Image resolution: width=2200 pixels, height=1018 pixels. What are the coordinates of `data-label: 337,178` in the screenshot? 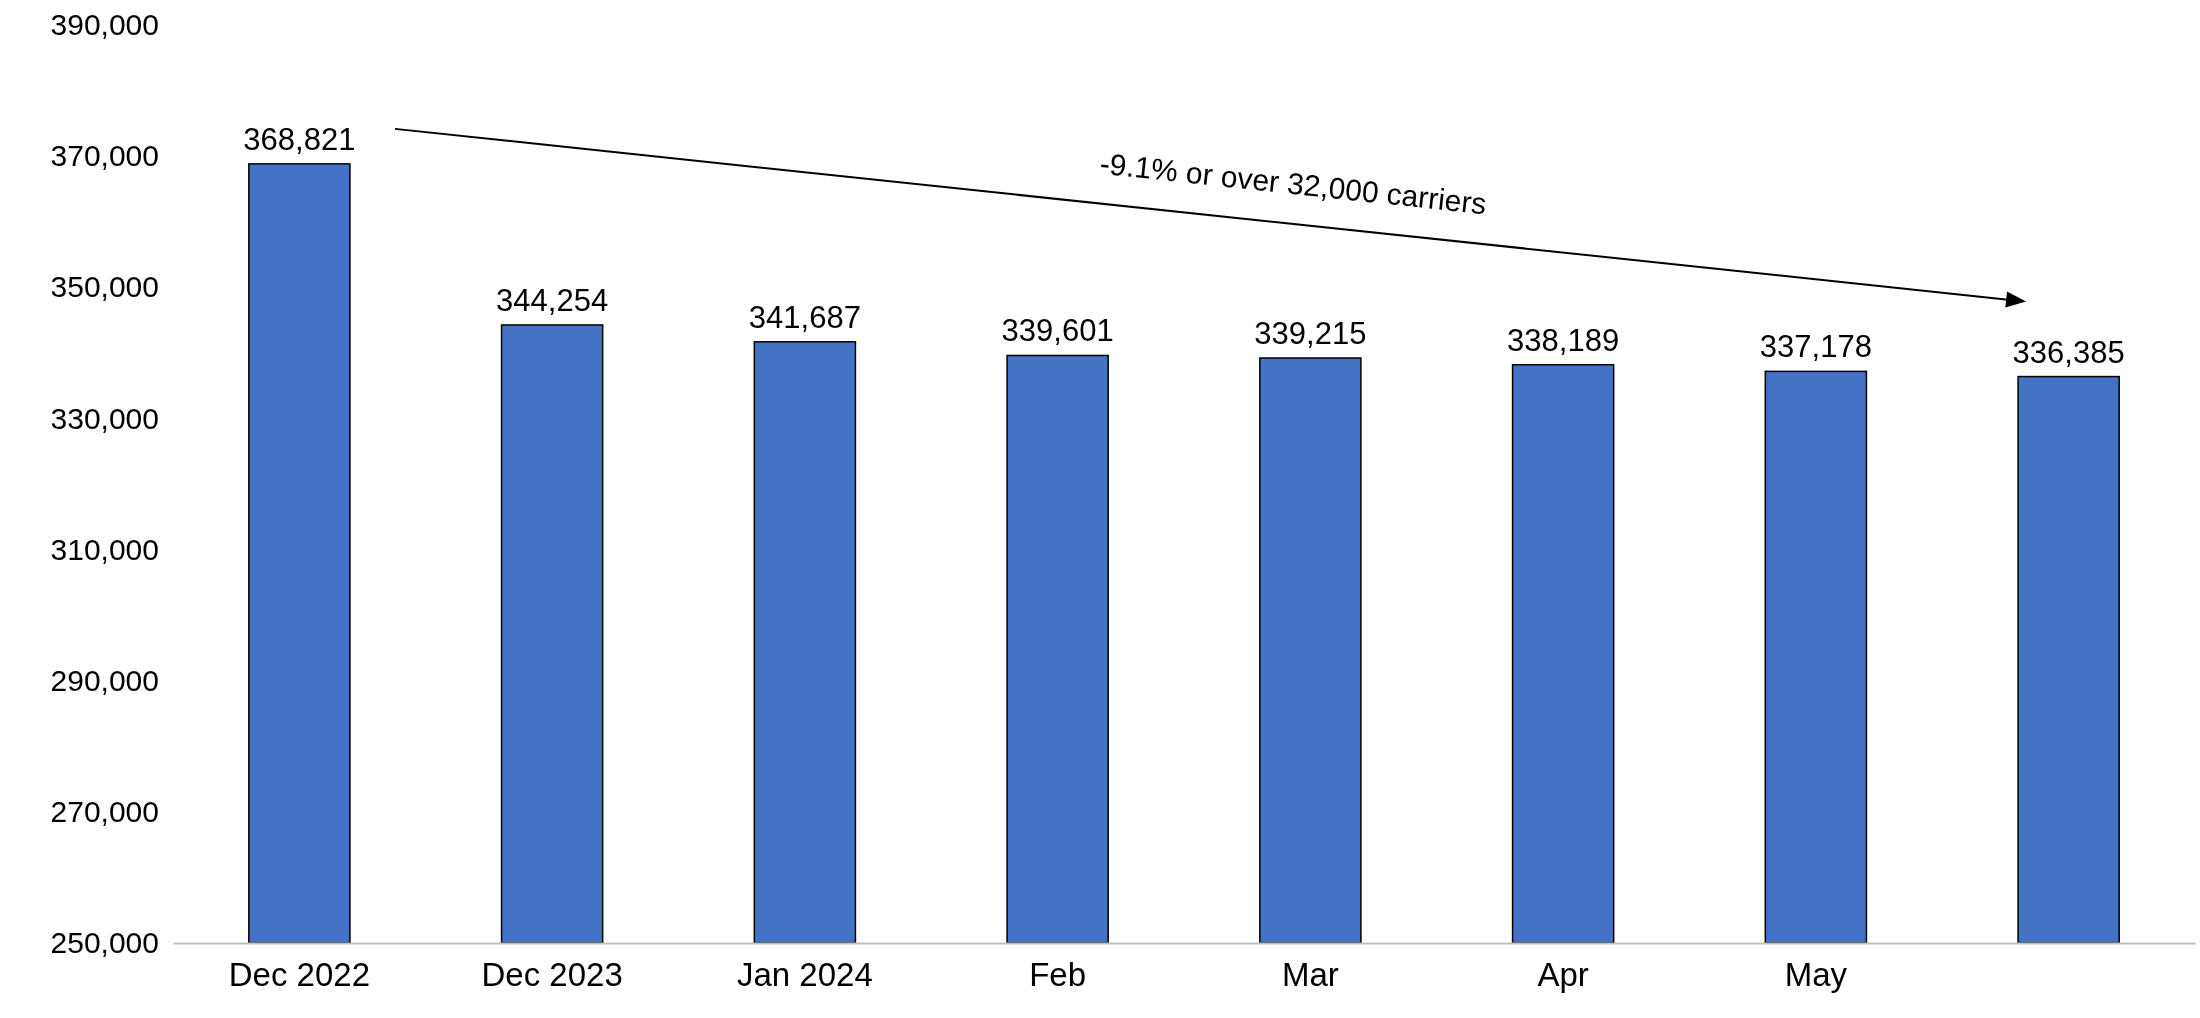 It's located at (1815, 347).